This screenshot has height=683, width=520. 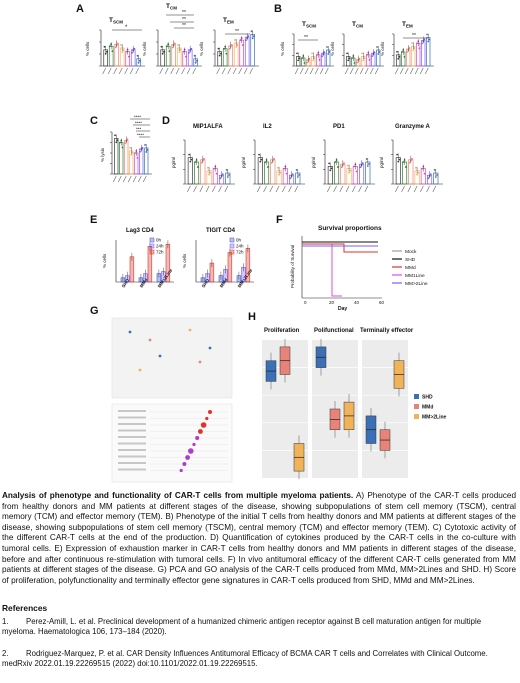 What do you see at coordinates (407, 25) in the screenshot?
I see `panel-b-title-2: TEM` at bounding box center [407, 25].